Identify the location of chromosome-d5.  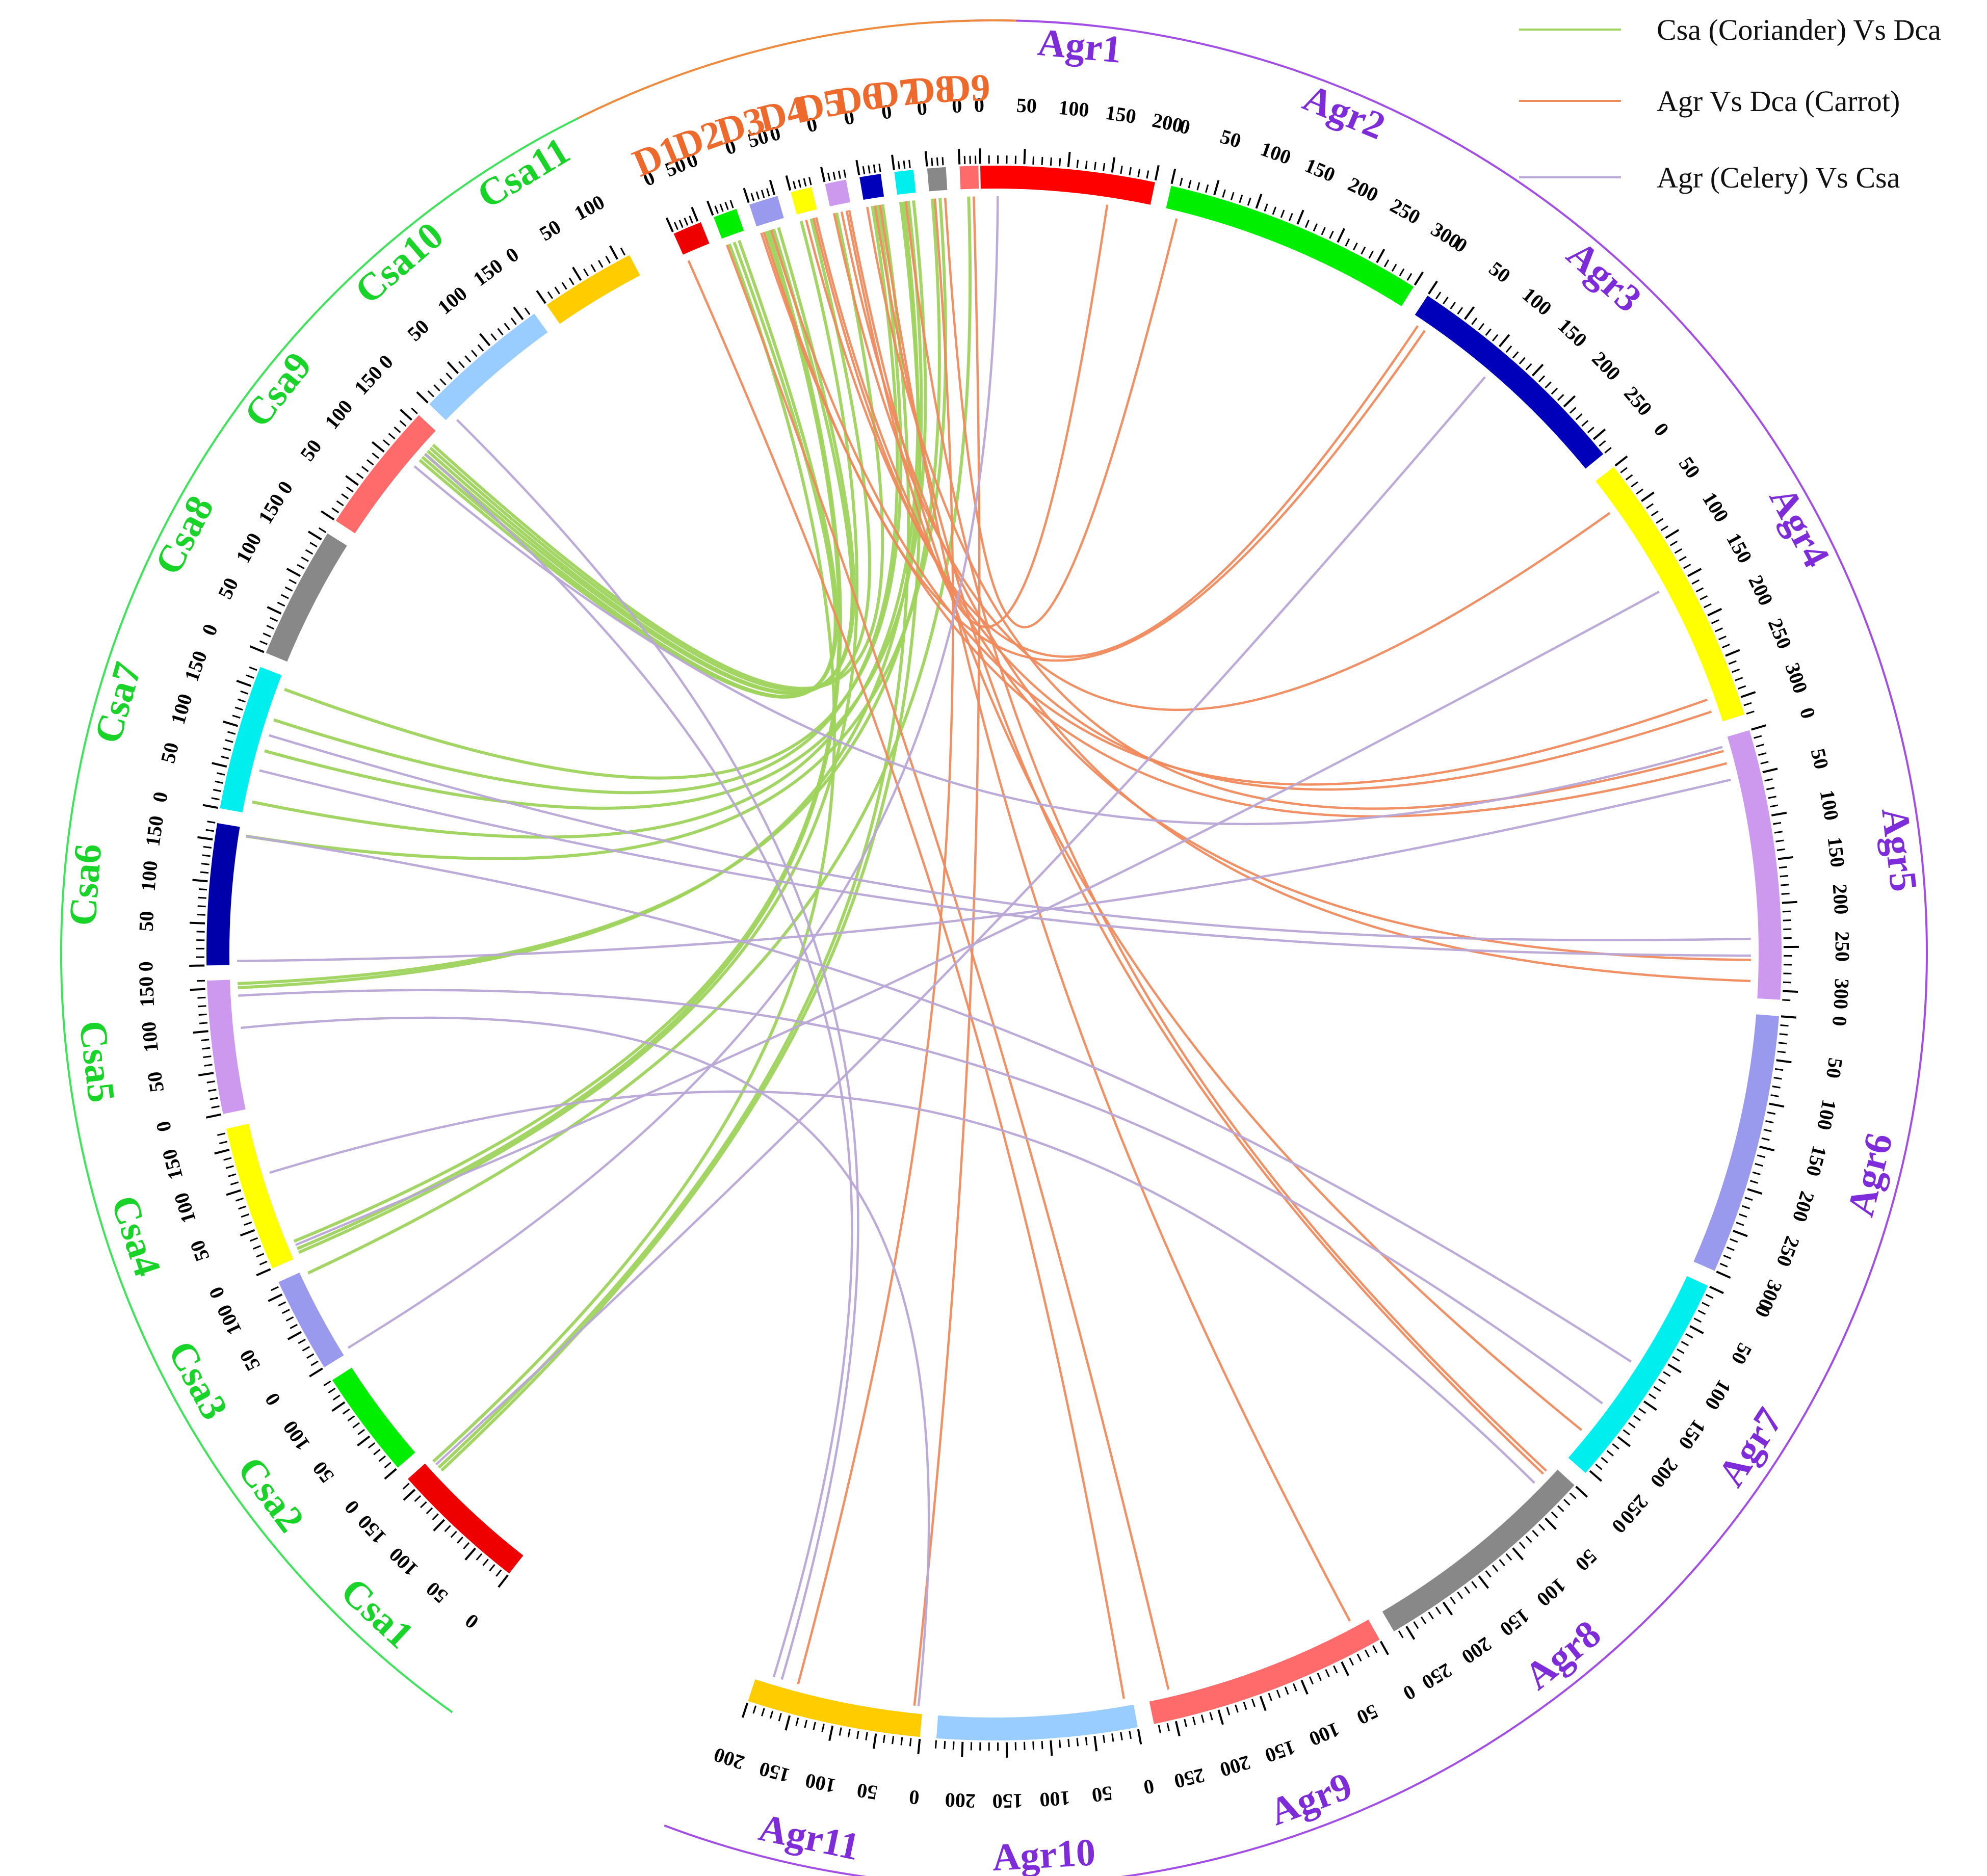
(838, 192).